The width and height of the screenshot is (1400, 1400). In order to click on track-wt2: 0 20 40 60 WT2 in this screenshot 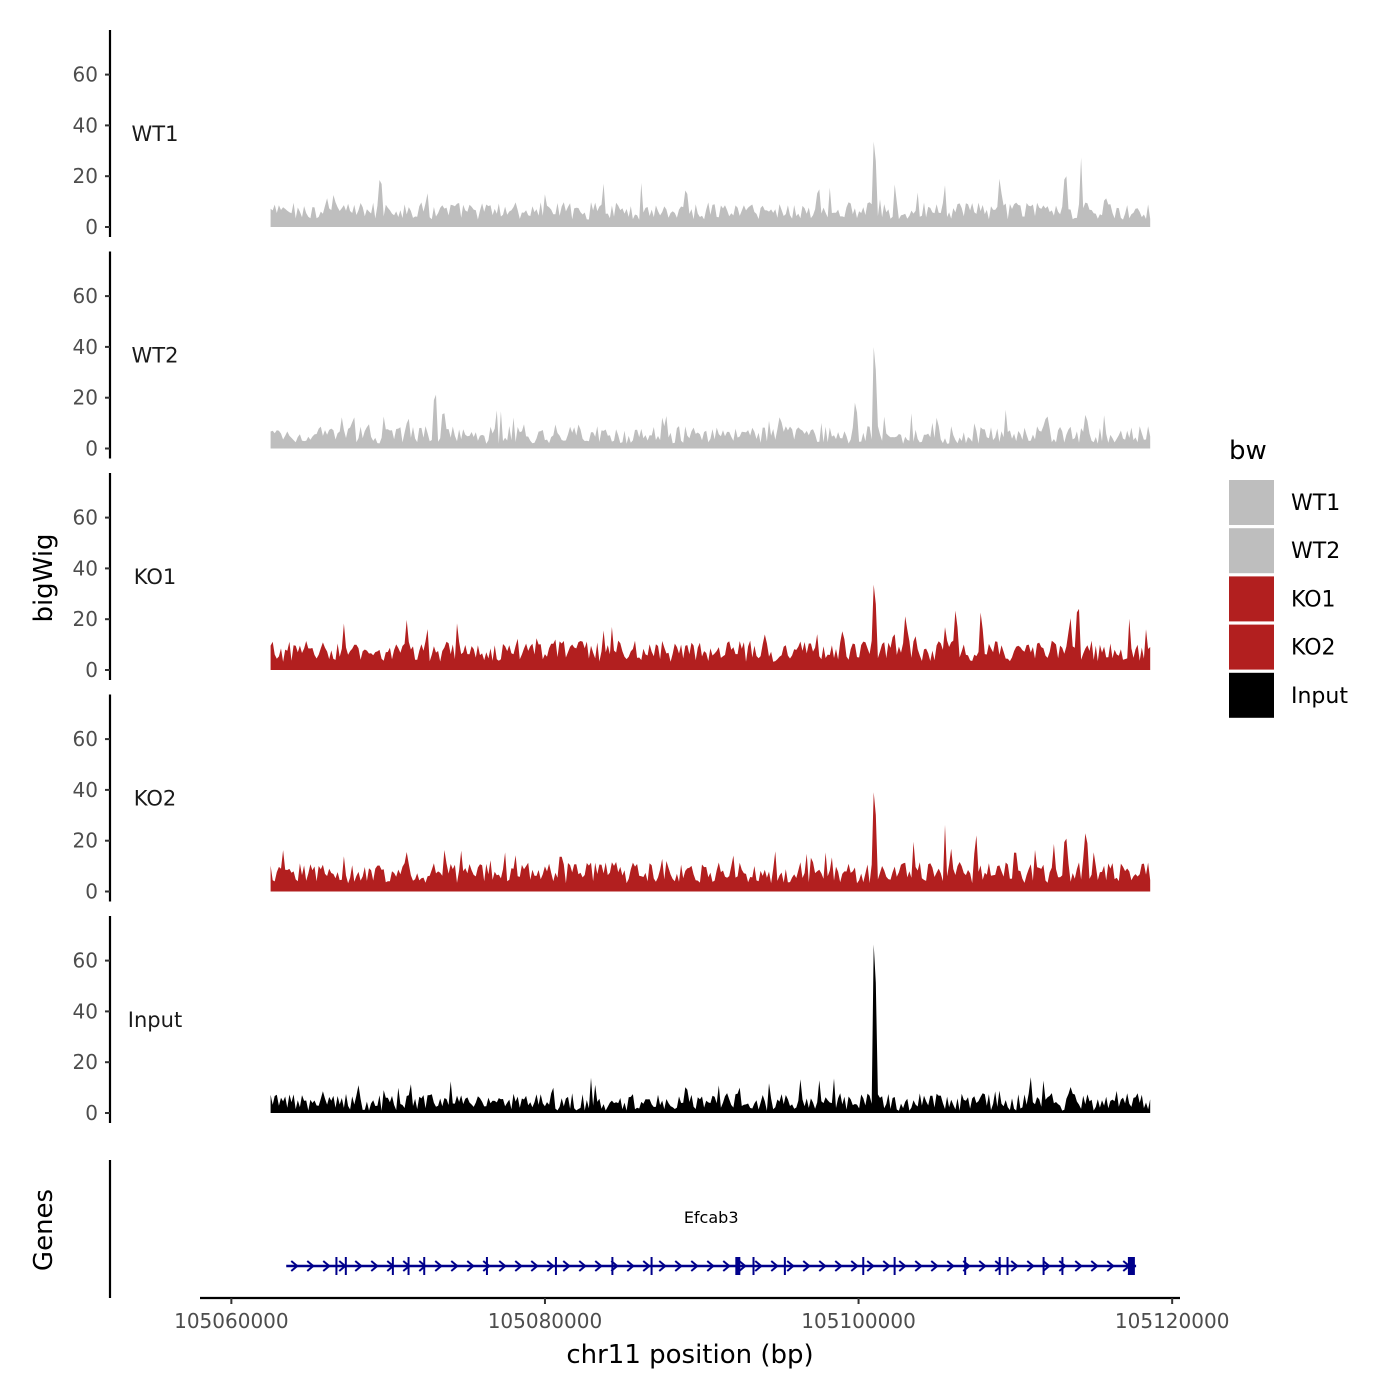, I will do `click(612, 356)`.